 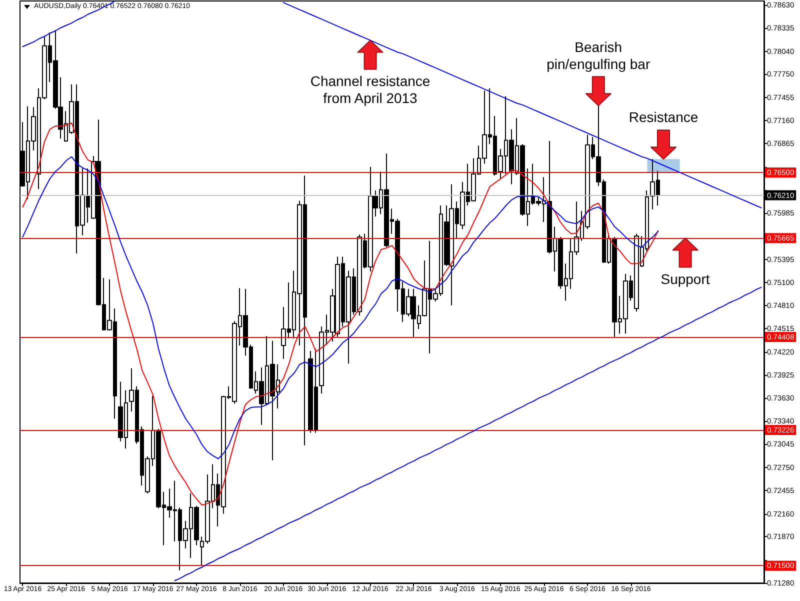 What do you see at coordinates (663, 117) in the screenshot?
I see `annotation: Resistance` at bounding box center [663, 117].